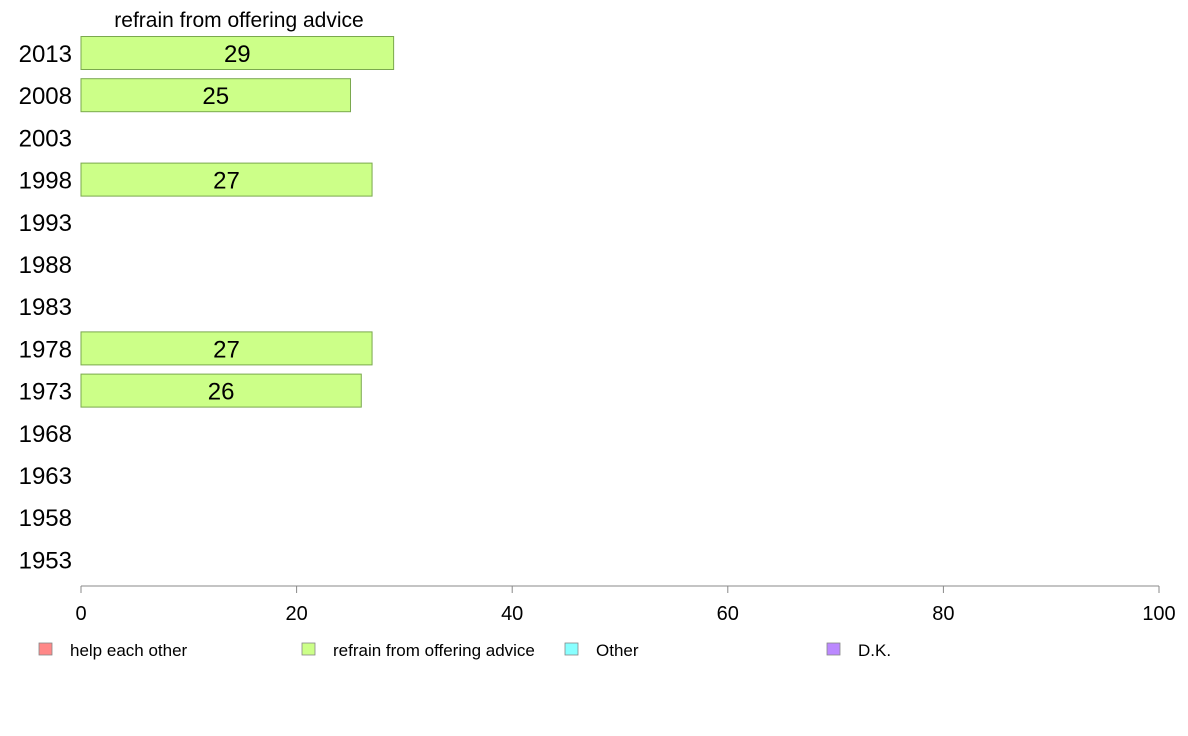  What do you see at coordinates (45, 434) in the screenshot?
I see `category-label: 1968` at bounding box center [45, 434].